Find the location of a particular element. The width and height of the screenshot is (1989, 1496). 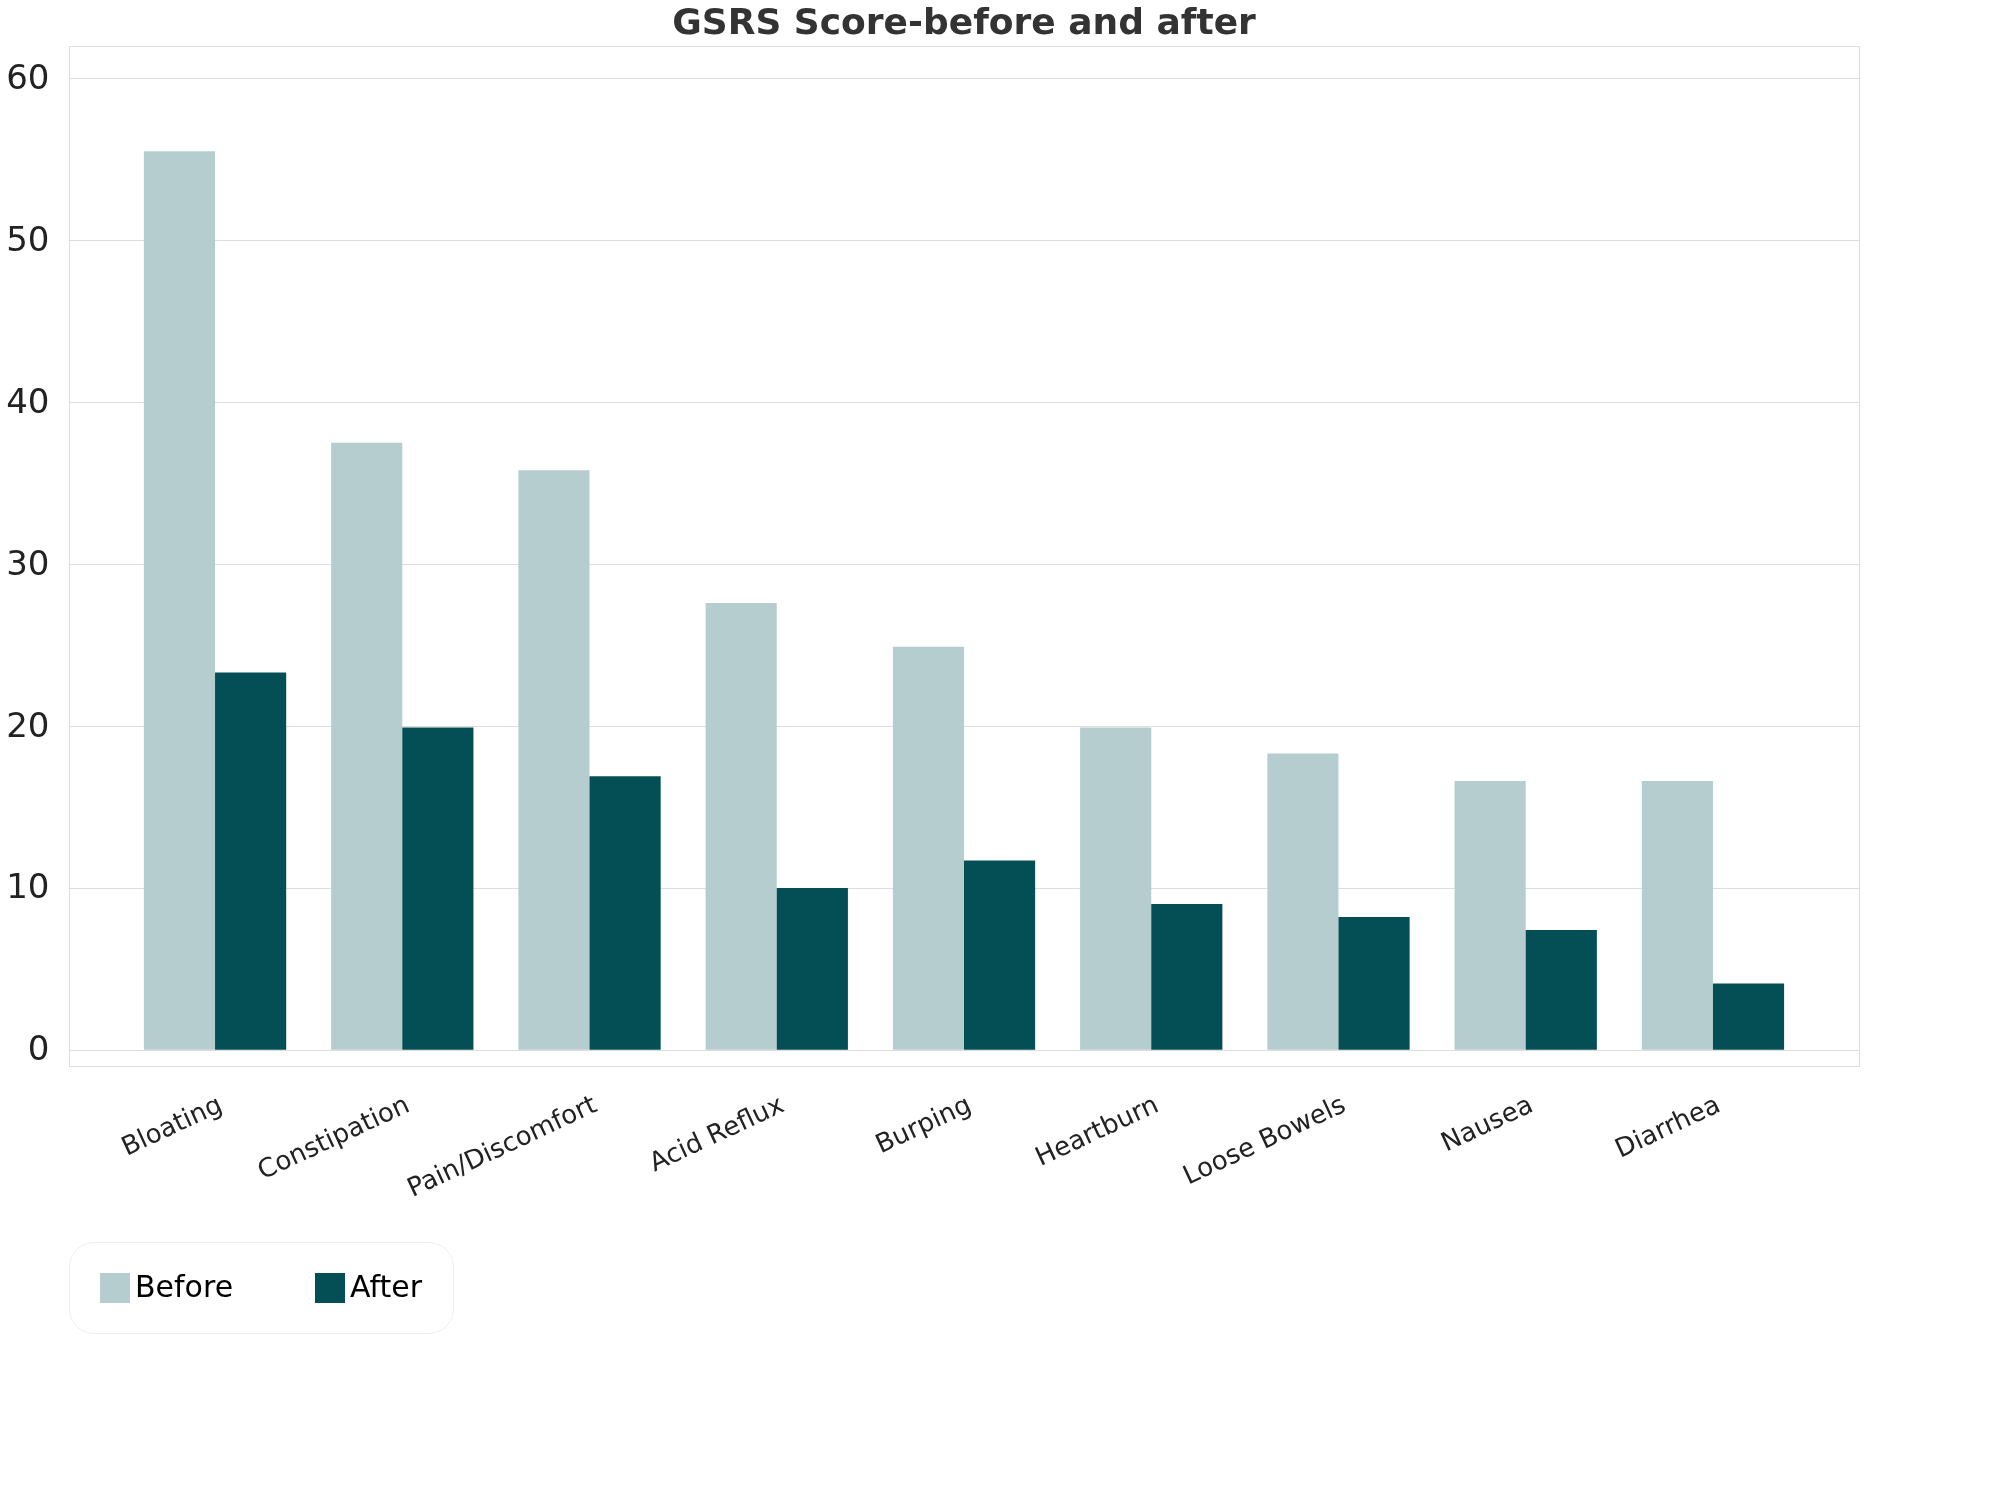

chart-title: GSRS Score-before and after is located at coordinates (964, 21).